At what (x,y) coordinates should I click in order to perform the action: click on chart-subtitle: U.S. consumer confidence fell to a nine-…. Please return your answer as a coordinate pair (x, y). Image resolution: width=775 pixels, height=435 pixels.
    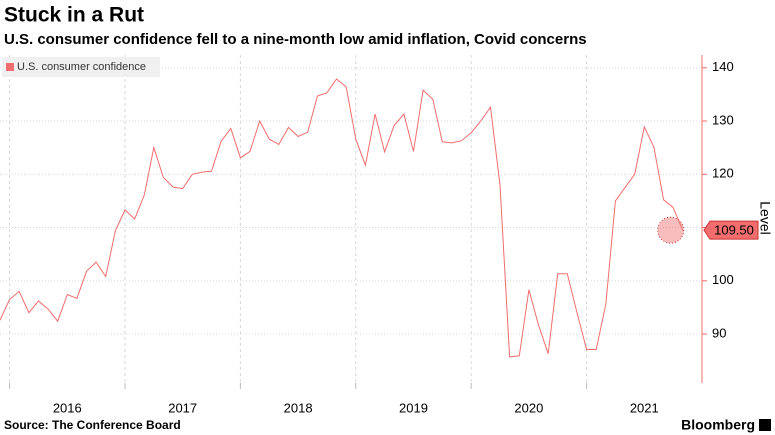
    Looking at the image, I should click on (295, 39).